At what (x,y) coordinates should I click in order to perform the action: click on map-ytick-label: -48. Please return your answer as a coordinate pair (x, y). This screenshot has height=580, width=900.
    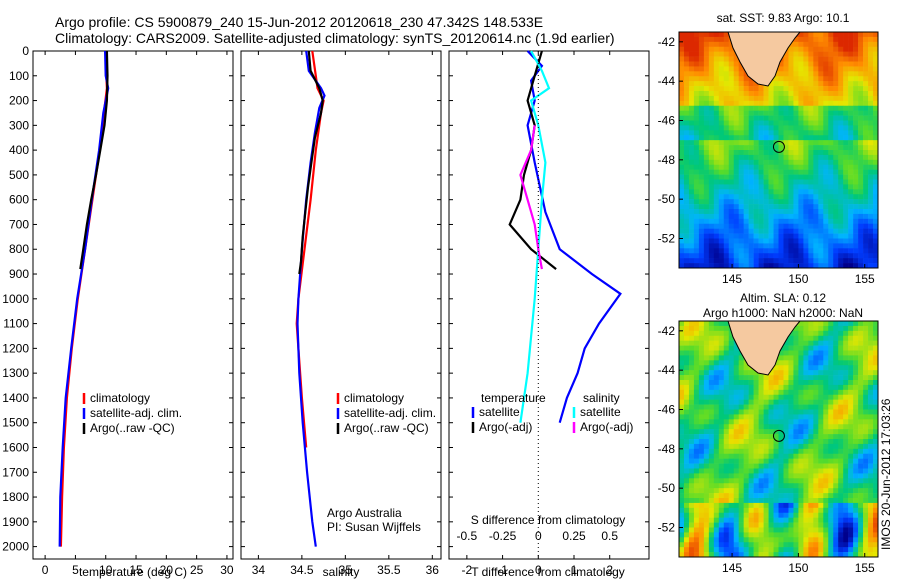
    Looking at the image, I should click on (667, 449).